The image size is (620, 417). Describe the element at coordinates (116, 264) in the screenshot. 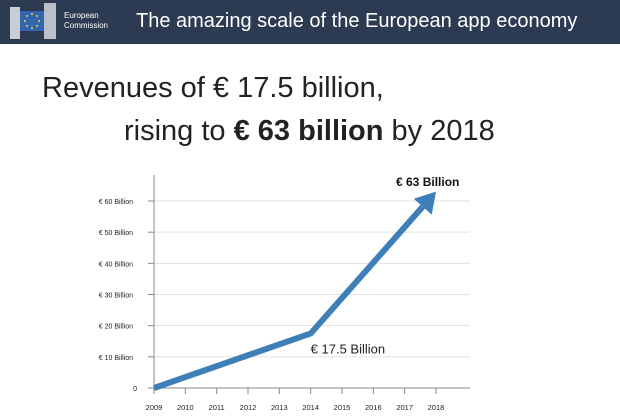

I see `y-tick-label: € 40 Billion` at that location.